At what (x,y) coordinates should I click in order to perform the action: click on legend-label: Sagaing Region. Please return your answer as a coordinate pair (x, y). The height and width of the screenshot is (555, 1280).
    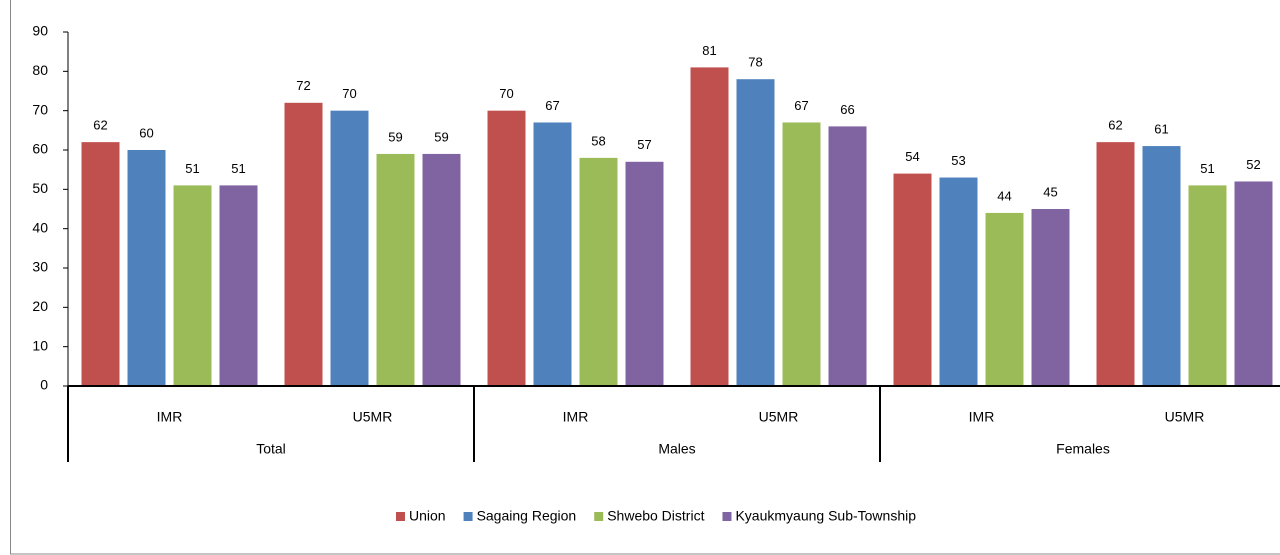
    Looking at the image, I should click on (527, 516).